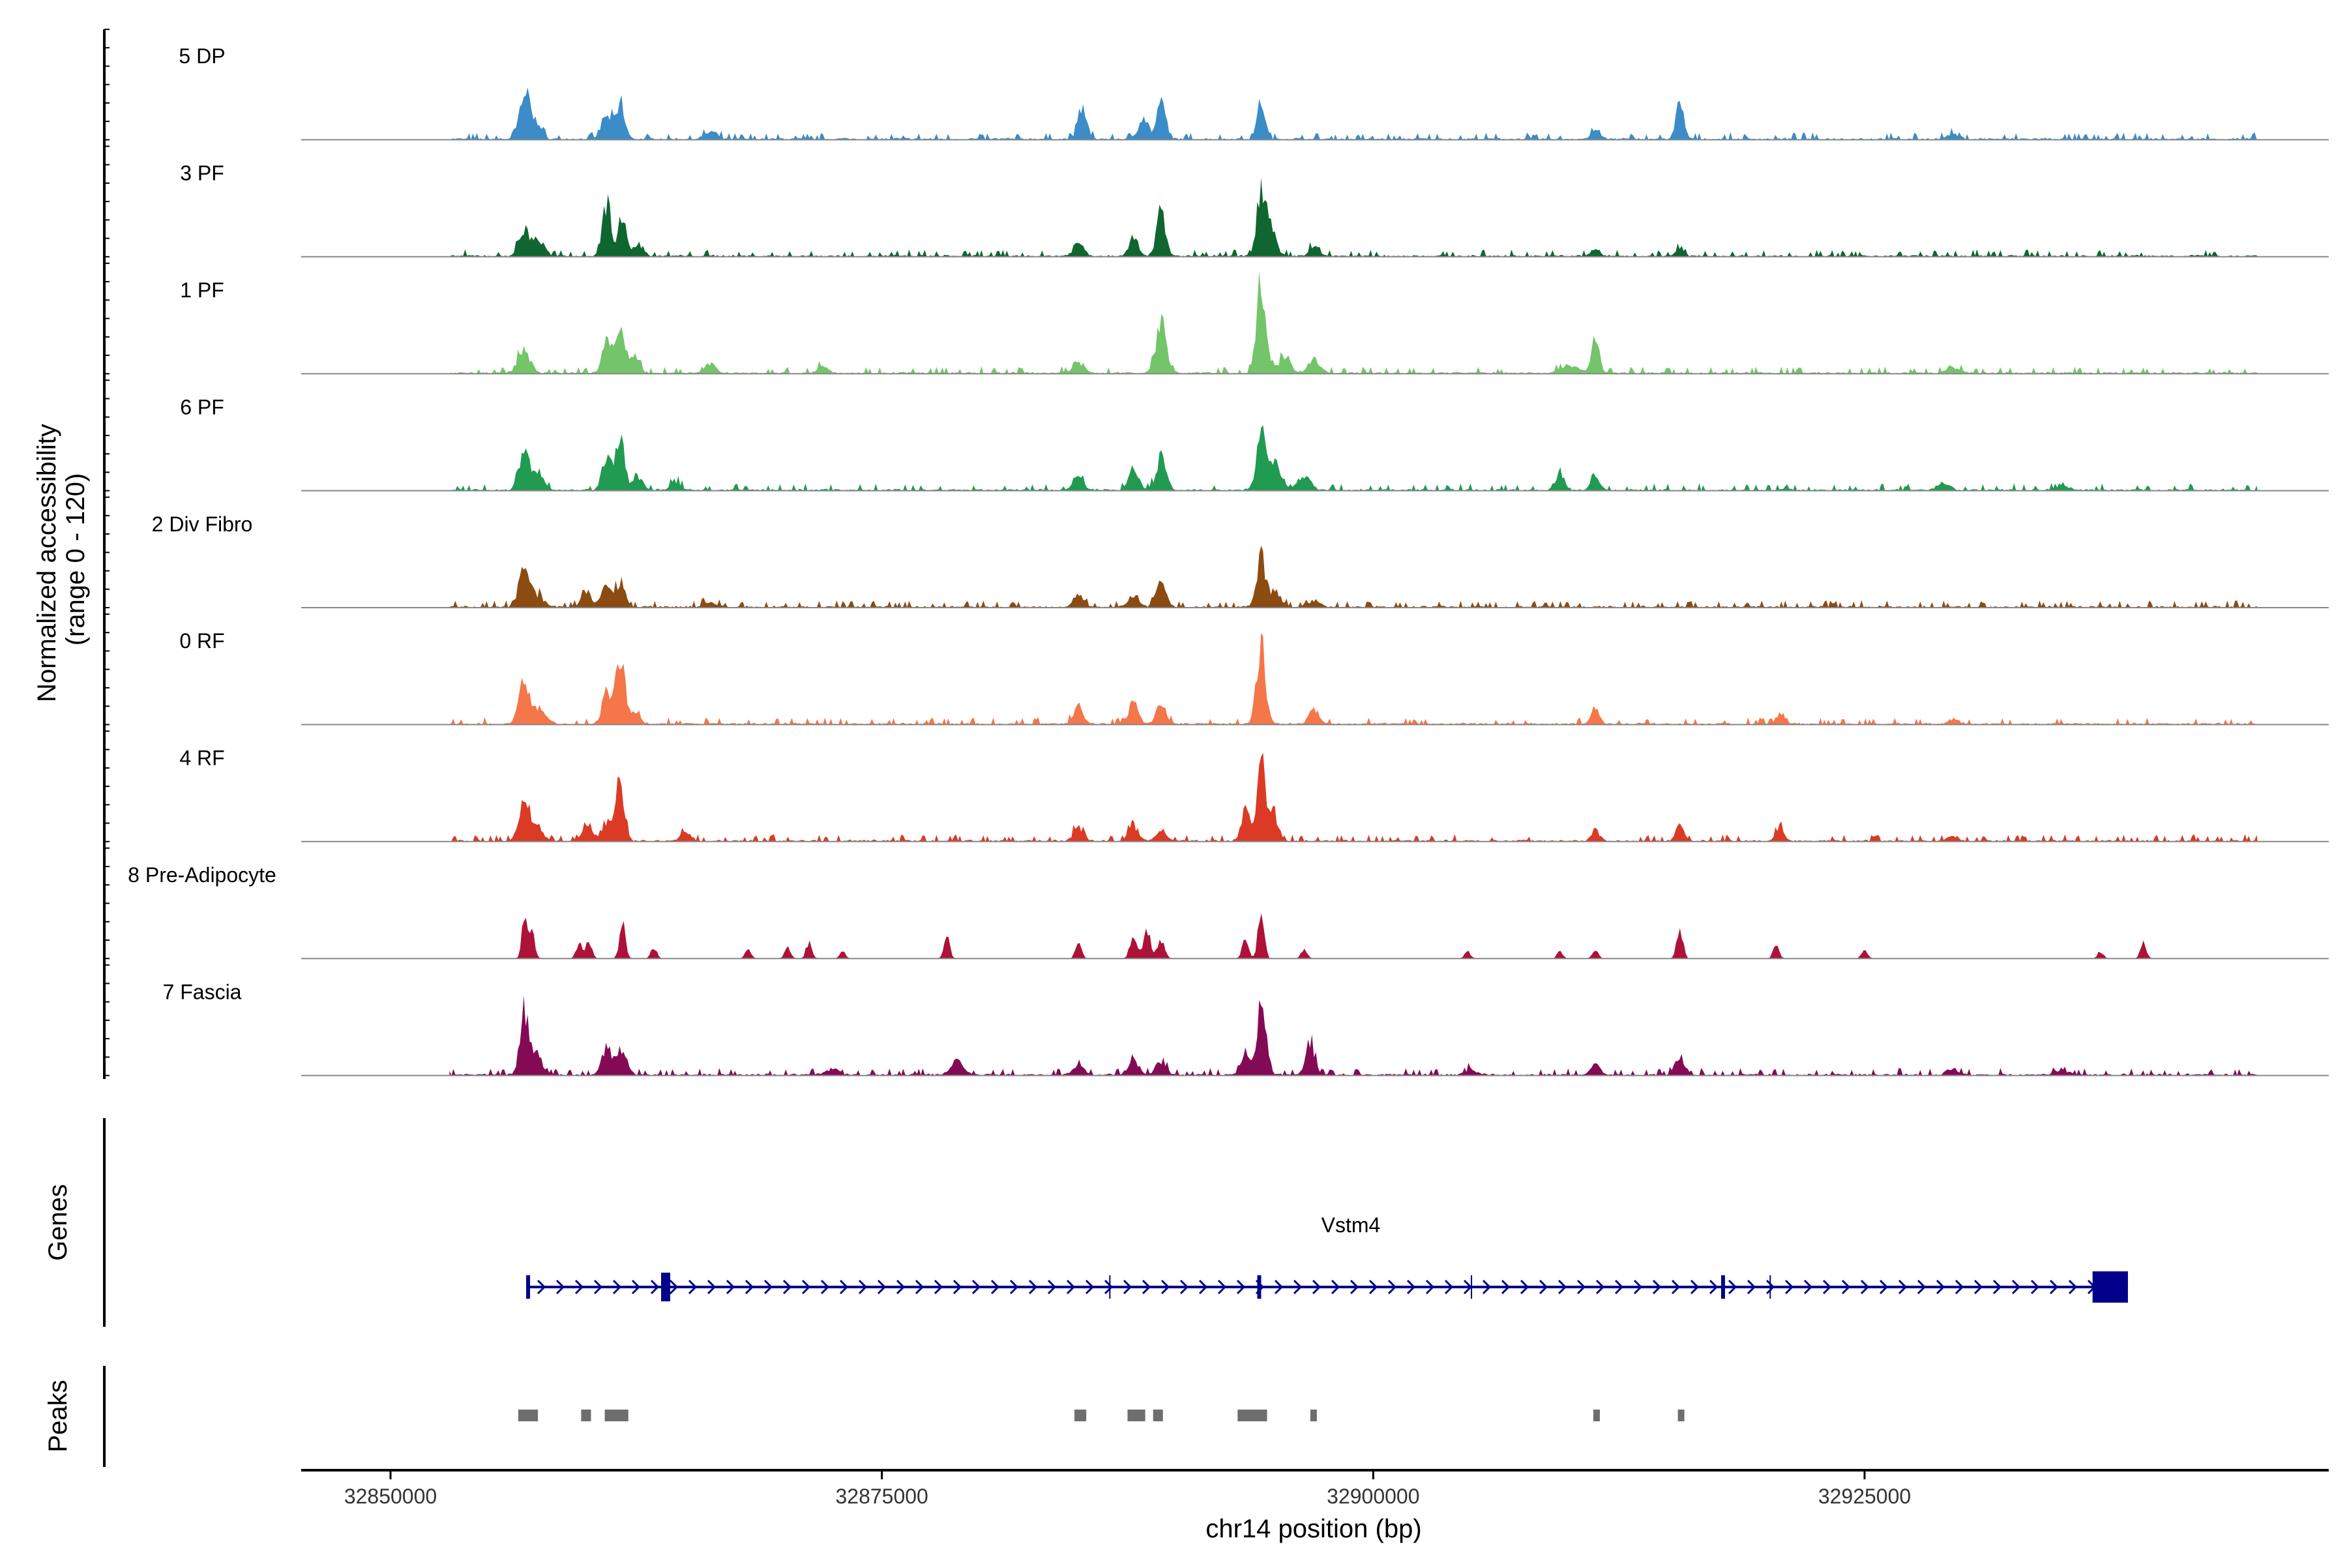 The image size is (2347, 1568). What do you see at coordinates (2110, 1287) in the screenshot?
I see `gene-terminal-exon` at bounding box center [2110, 1287].